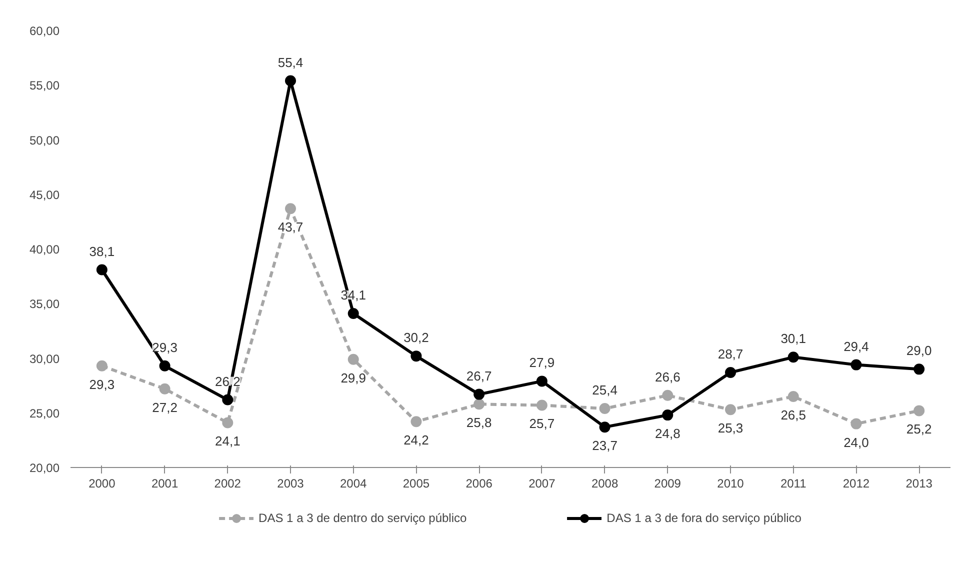 This screenshot has width=976, height=563. I want to click on data-label: 27,2, so click(165, 407).